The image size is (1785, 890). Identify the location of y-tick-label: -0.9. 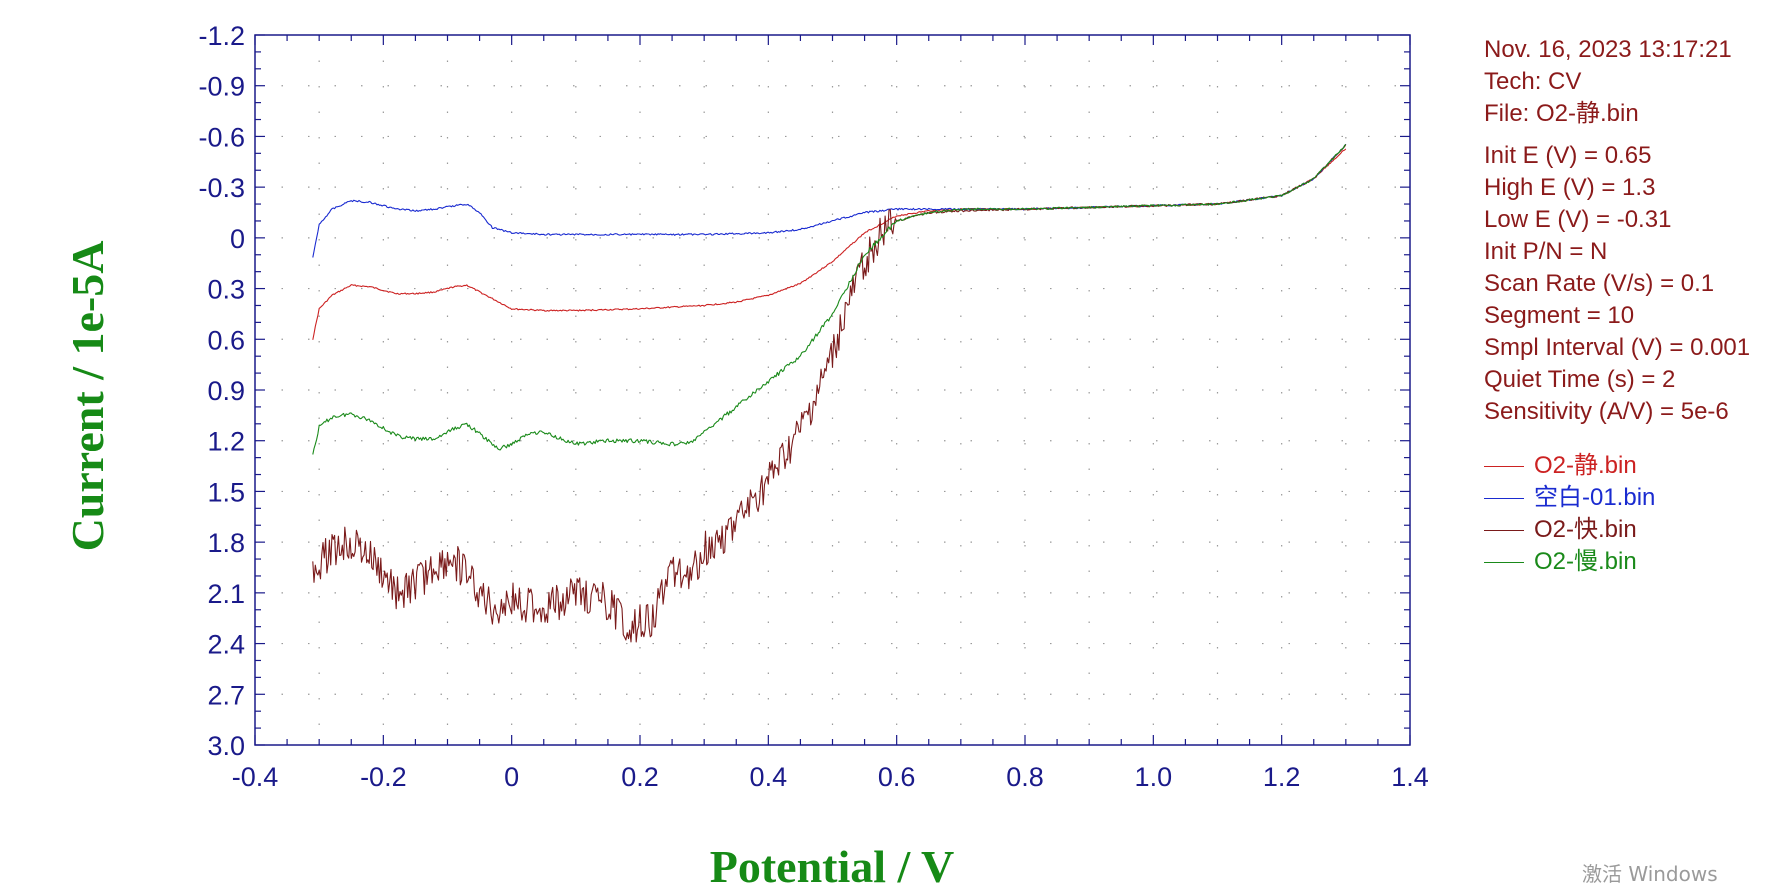
(221, 87).